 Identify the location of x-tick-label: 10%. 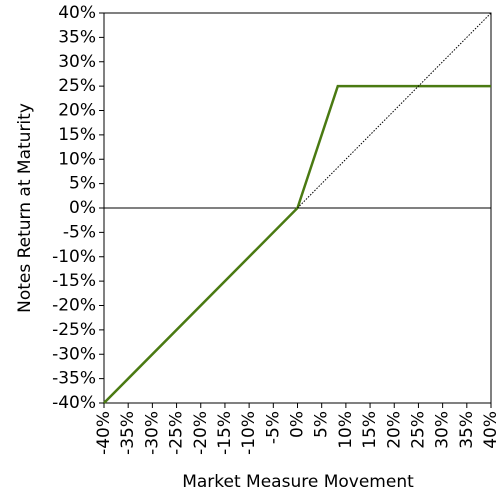
(346, 430).